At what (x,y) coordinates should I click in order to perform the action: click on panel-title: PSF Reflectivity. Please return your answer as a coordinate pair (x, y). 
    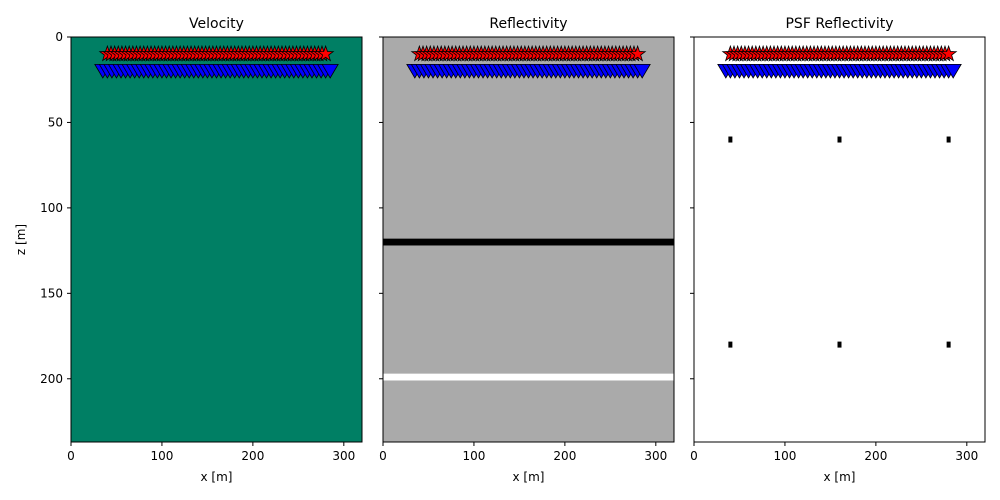
    Looking at the image, I should click on (839, 24).